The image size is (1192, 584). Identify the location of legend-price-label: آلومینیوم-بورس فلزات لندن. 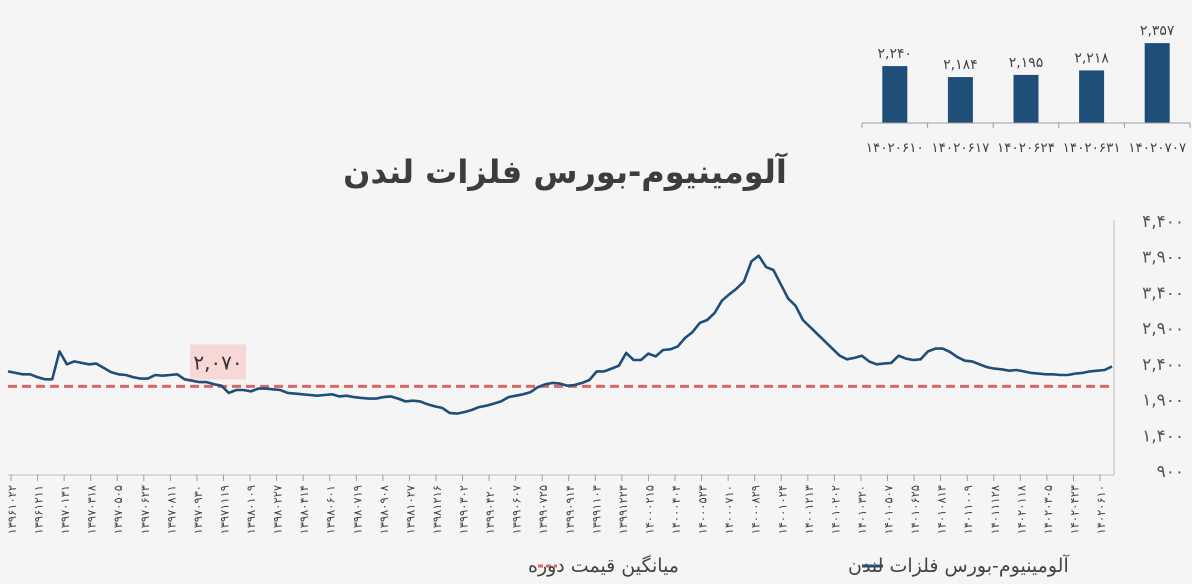
(958, 565).